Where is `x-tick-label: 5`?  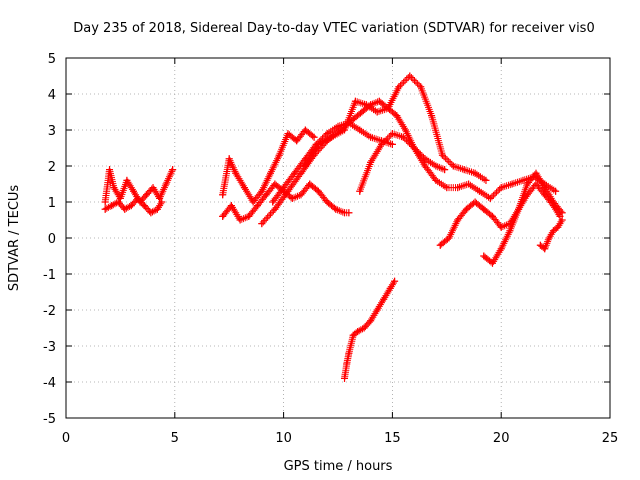 x-tick-label: 5 is located at coordinates (175, 438).